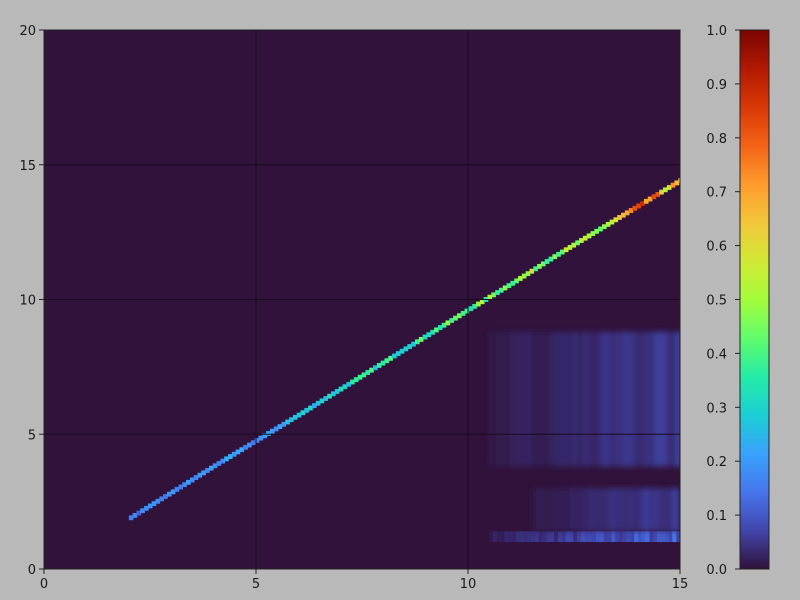  I want to click on colorbar-tick-label: 0.4, so click(716, 354).